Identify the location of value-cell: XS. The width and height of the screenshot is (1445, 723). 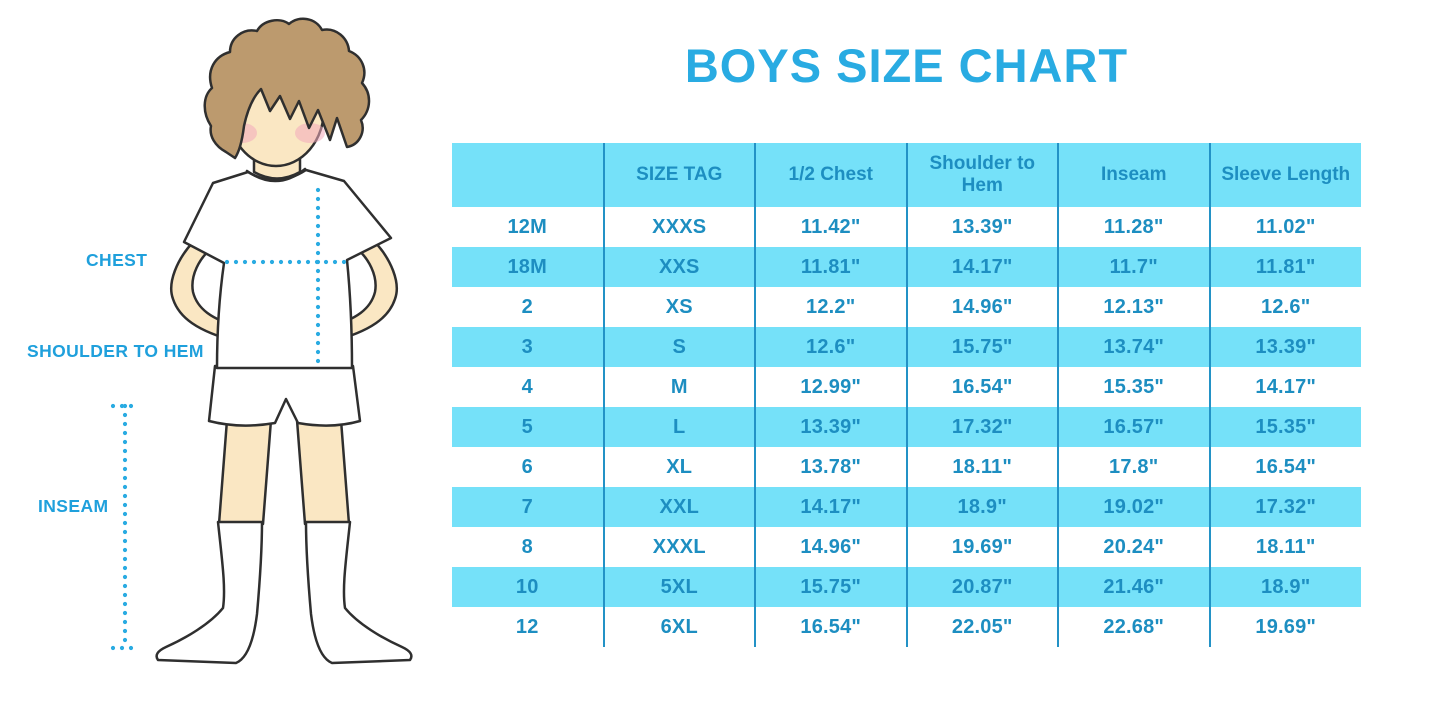
(678, 307).